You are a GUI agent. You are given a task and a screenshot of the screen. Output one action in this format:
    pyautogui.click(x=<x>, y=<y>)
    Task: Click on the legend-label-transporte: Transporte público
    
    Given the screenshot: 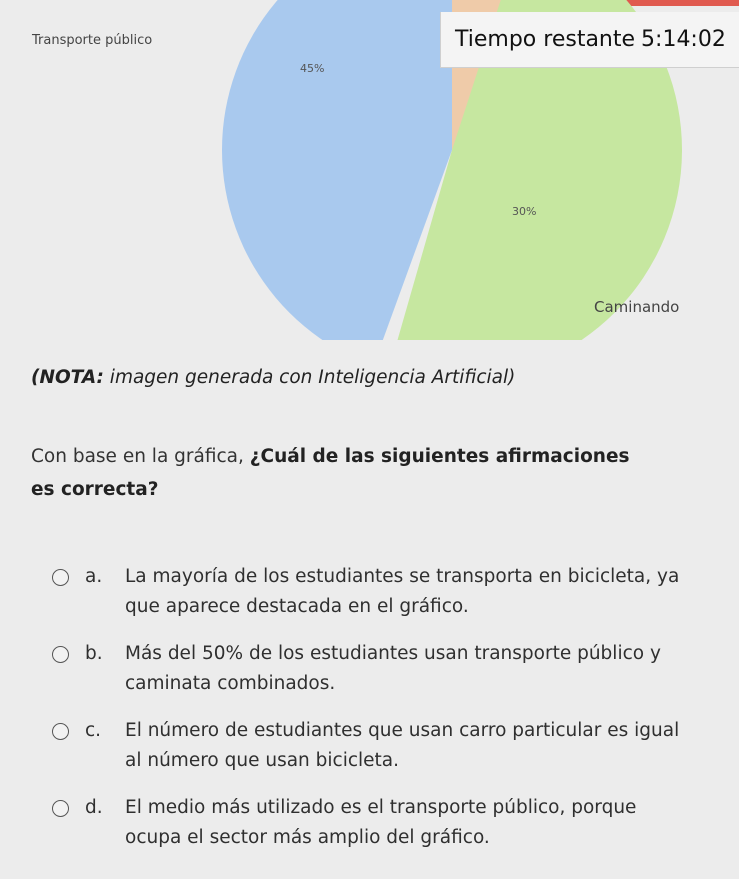 What is the action you would take?
    pyautogui.click(x=92, y=40)
    